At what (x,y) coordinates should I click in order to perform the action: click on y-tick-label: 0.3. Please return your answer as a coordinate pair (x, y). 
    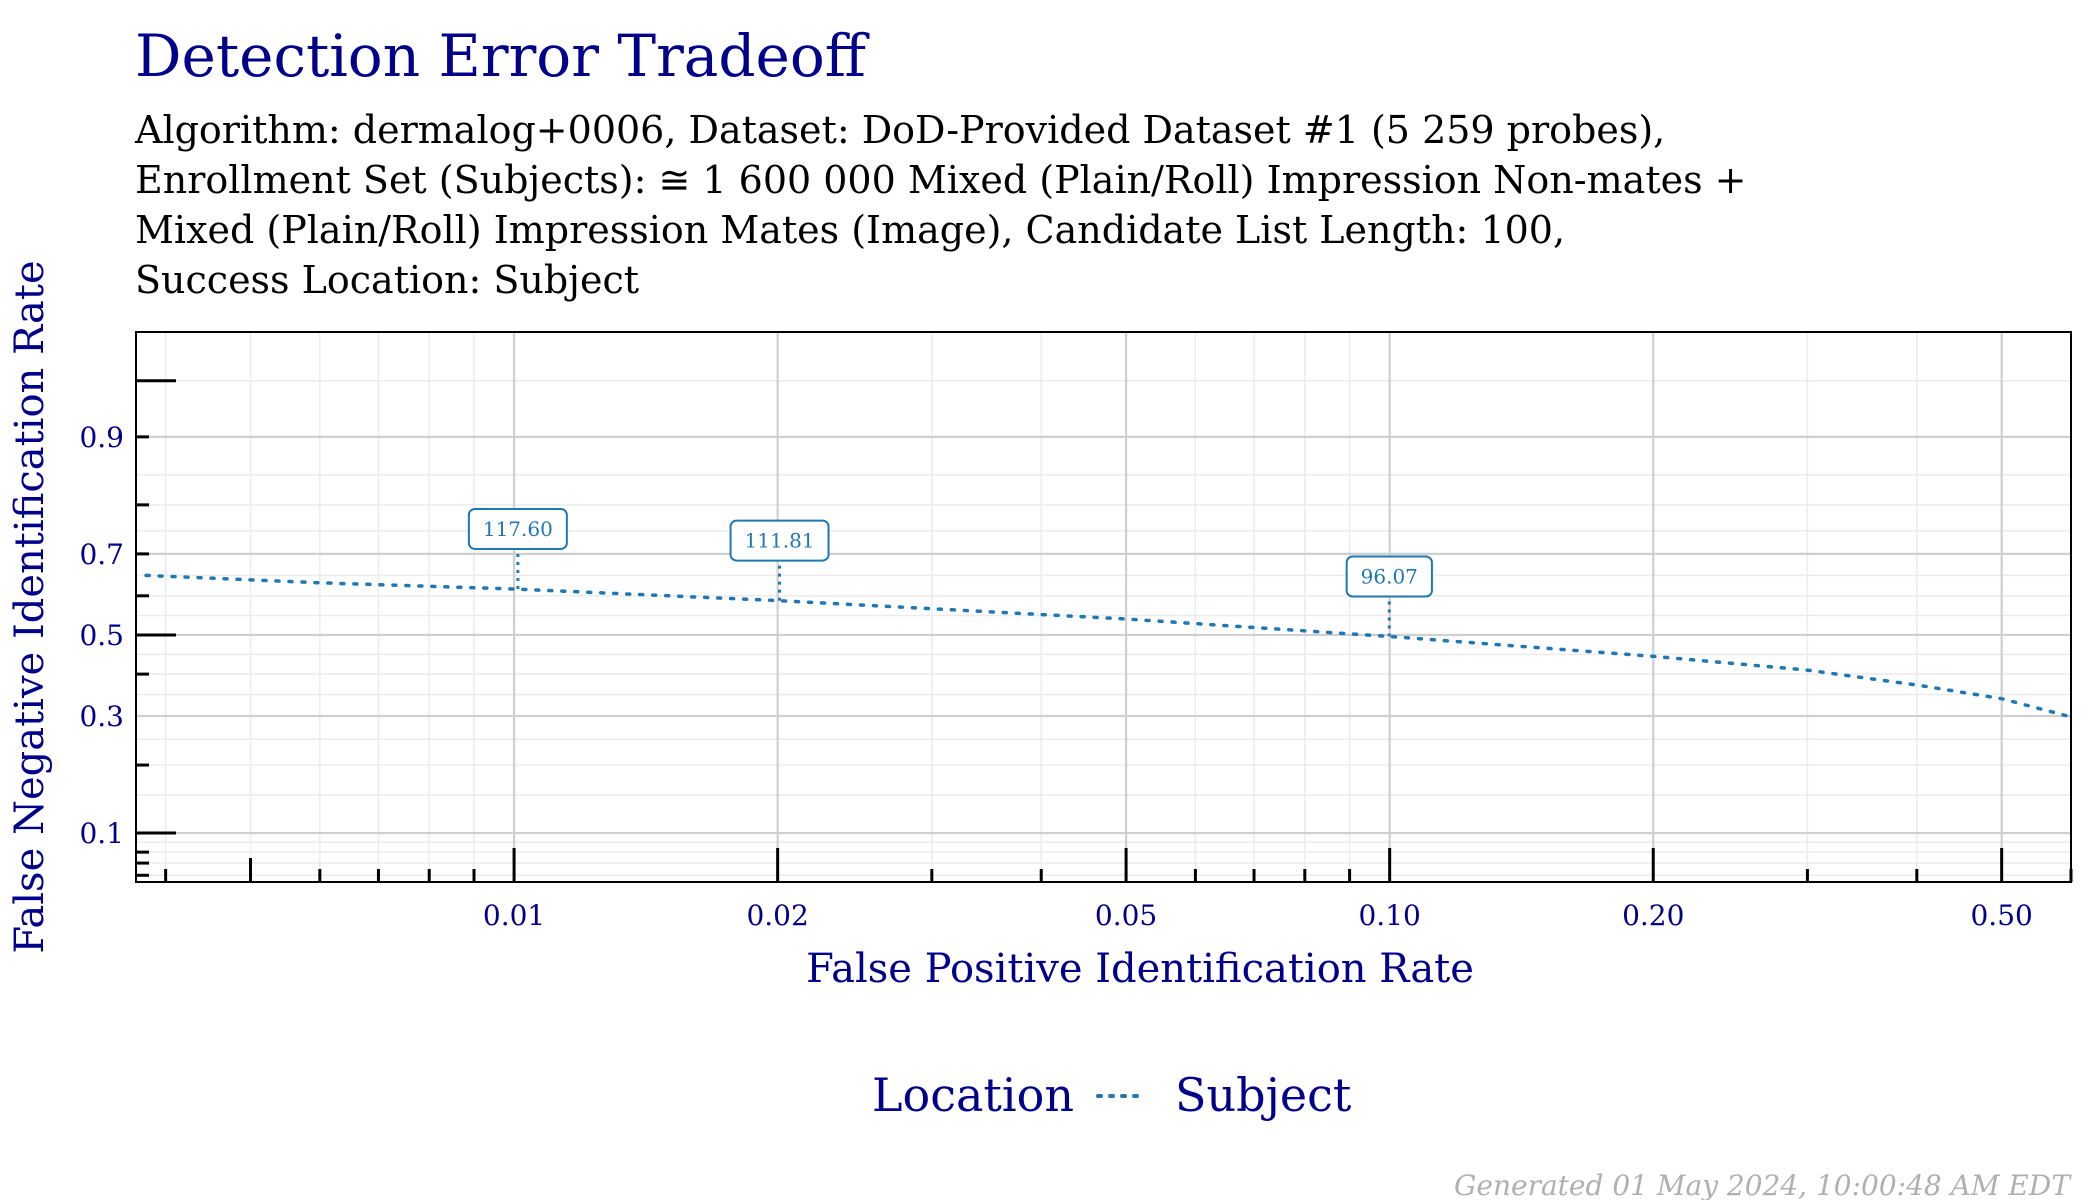
    Looking at the image, I should click on (101, 716).